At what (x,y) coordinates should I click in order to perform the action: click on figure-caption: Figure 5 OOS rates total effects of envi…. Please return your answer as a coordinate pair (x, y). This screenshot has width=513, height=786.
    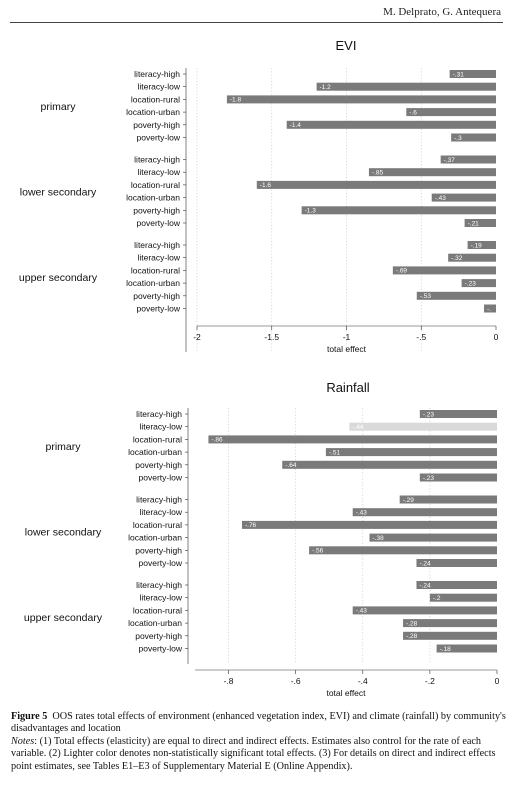
    Looking at the image, I should click on (258, 742).